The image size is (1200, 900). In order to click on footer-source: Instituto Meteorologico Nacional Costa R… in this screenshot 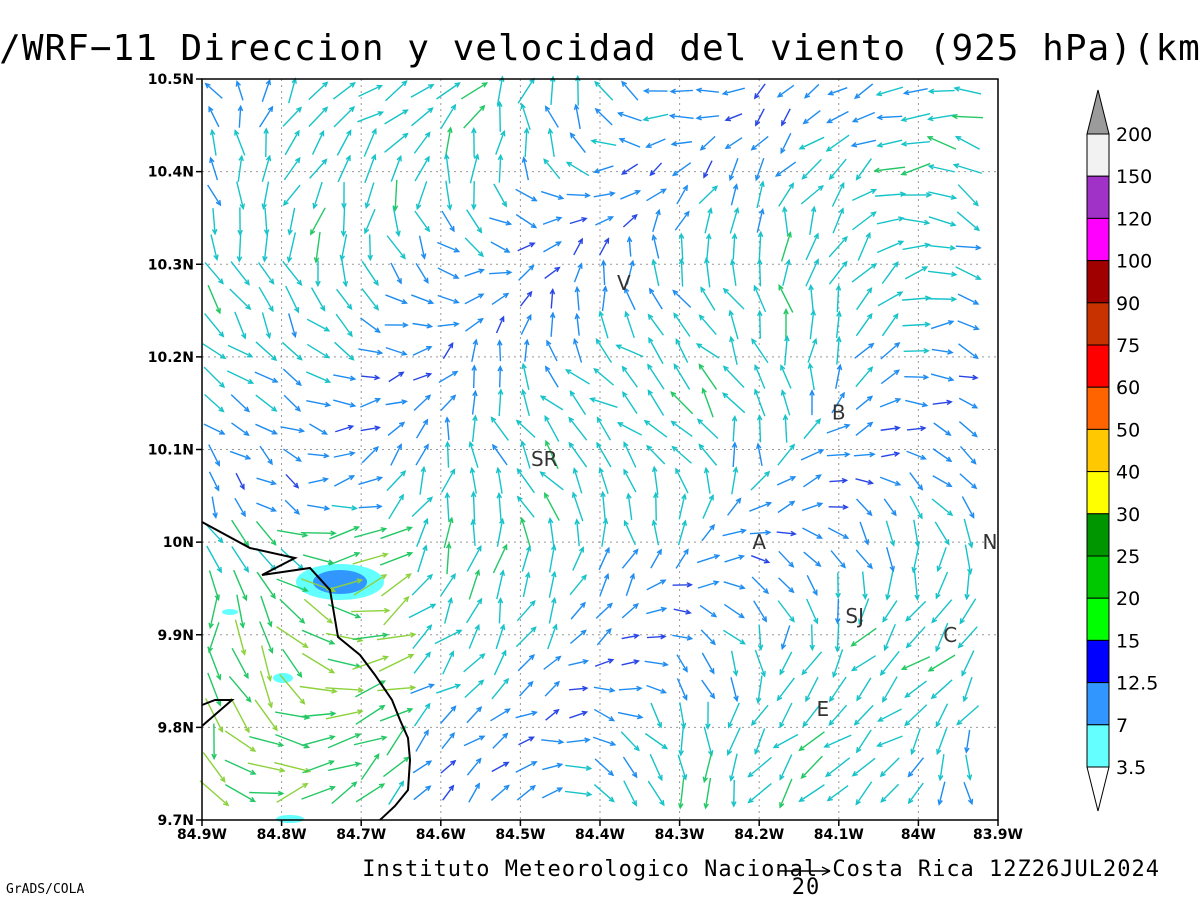, I will do `click(761, 869)`.